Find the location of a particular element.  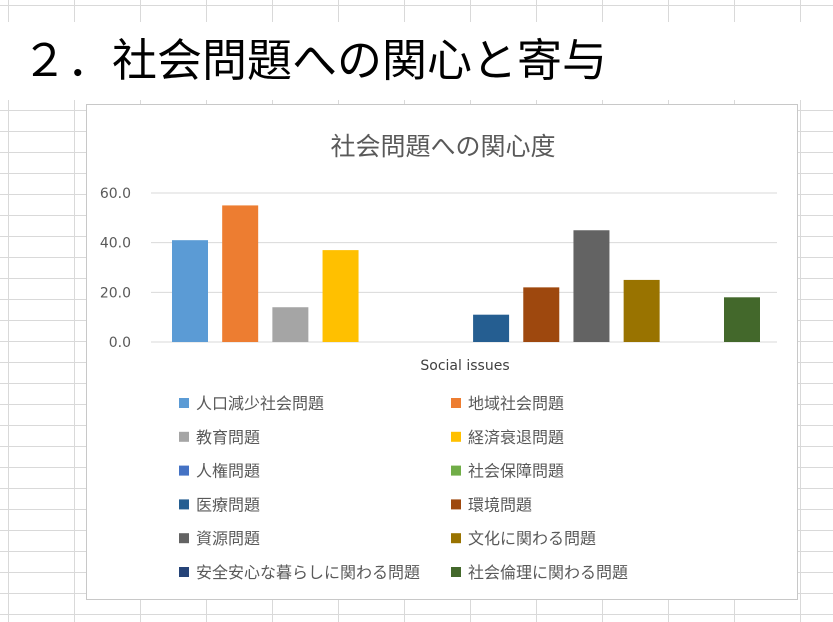

x-axis-label: Social issues is located at coordinates (464, 366).